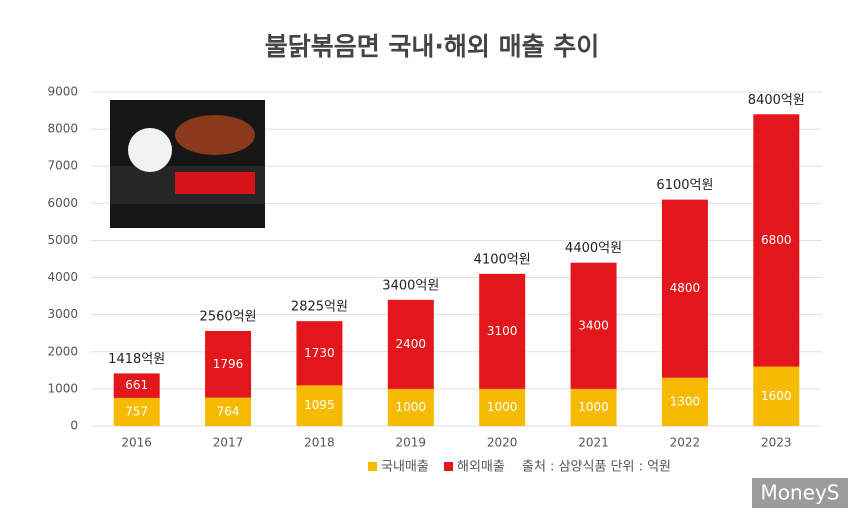 The image size is (860, 519). I want to click on total-label: 4100억원, so click(502, 259).